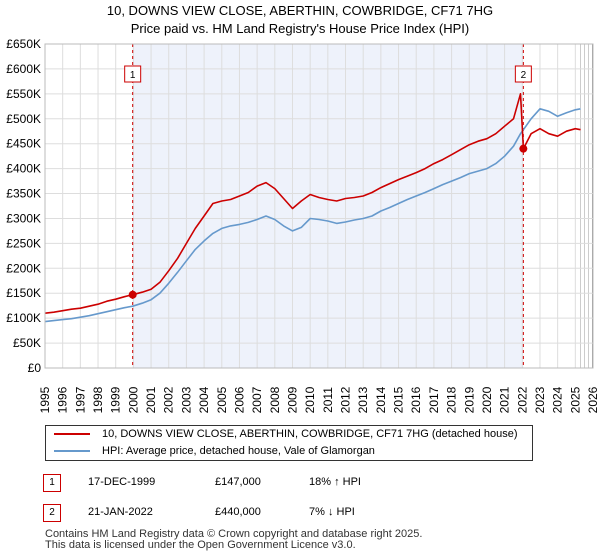  What do you see at coordinates (487, 399) in the screenshot?
I see `x-tick-label: 2020` at bounding box center [487, 399].